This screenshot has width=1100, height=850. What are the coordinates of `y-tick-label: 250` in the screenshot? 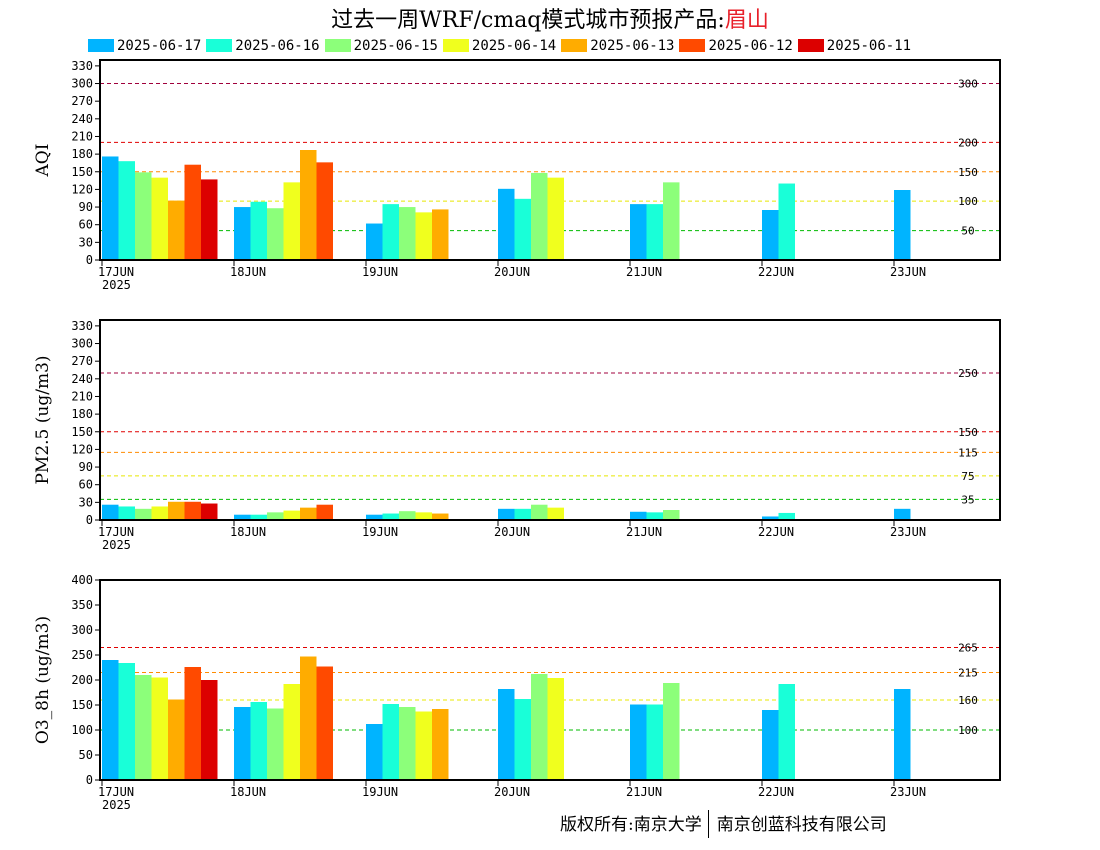 It's located at (82, 655).